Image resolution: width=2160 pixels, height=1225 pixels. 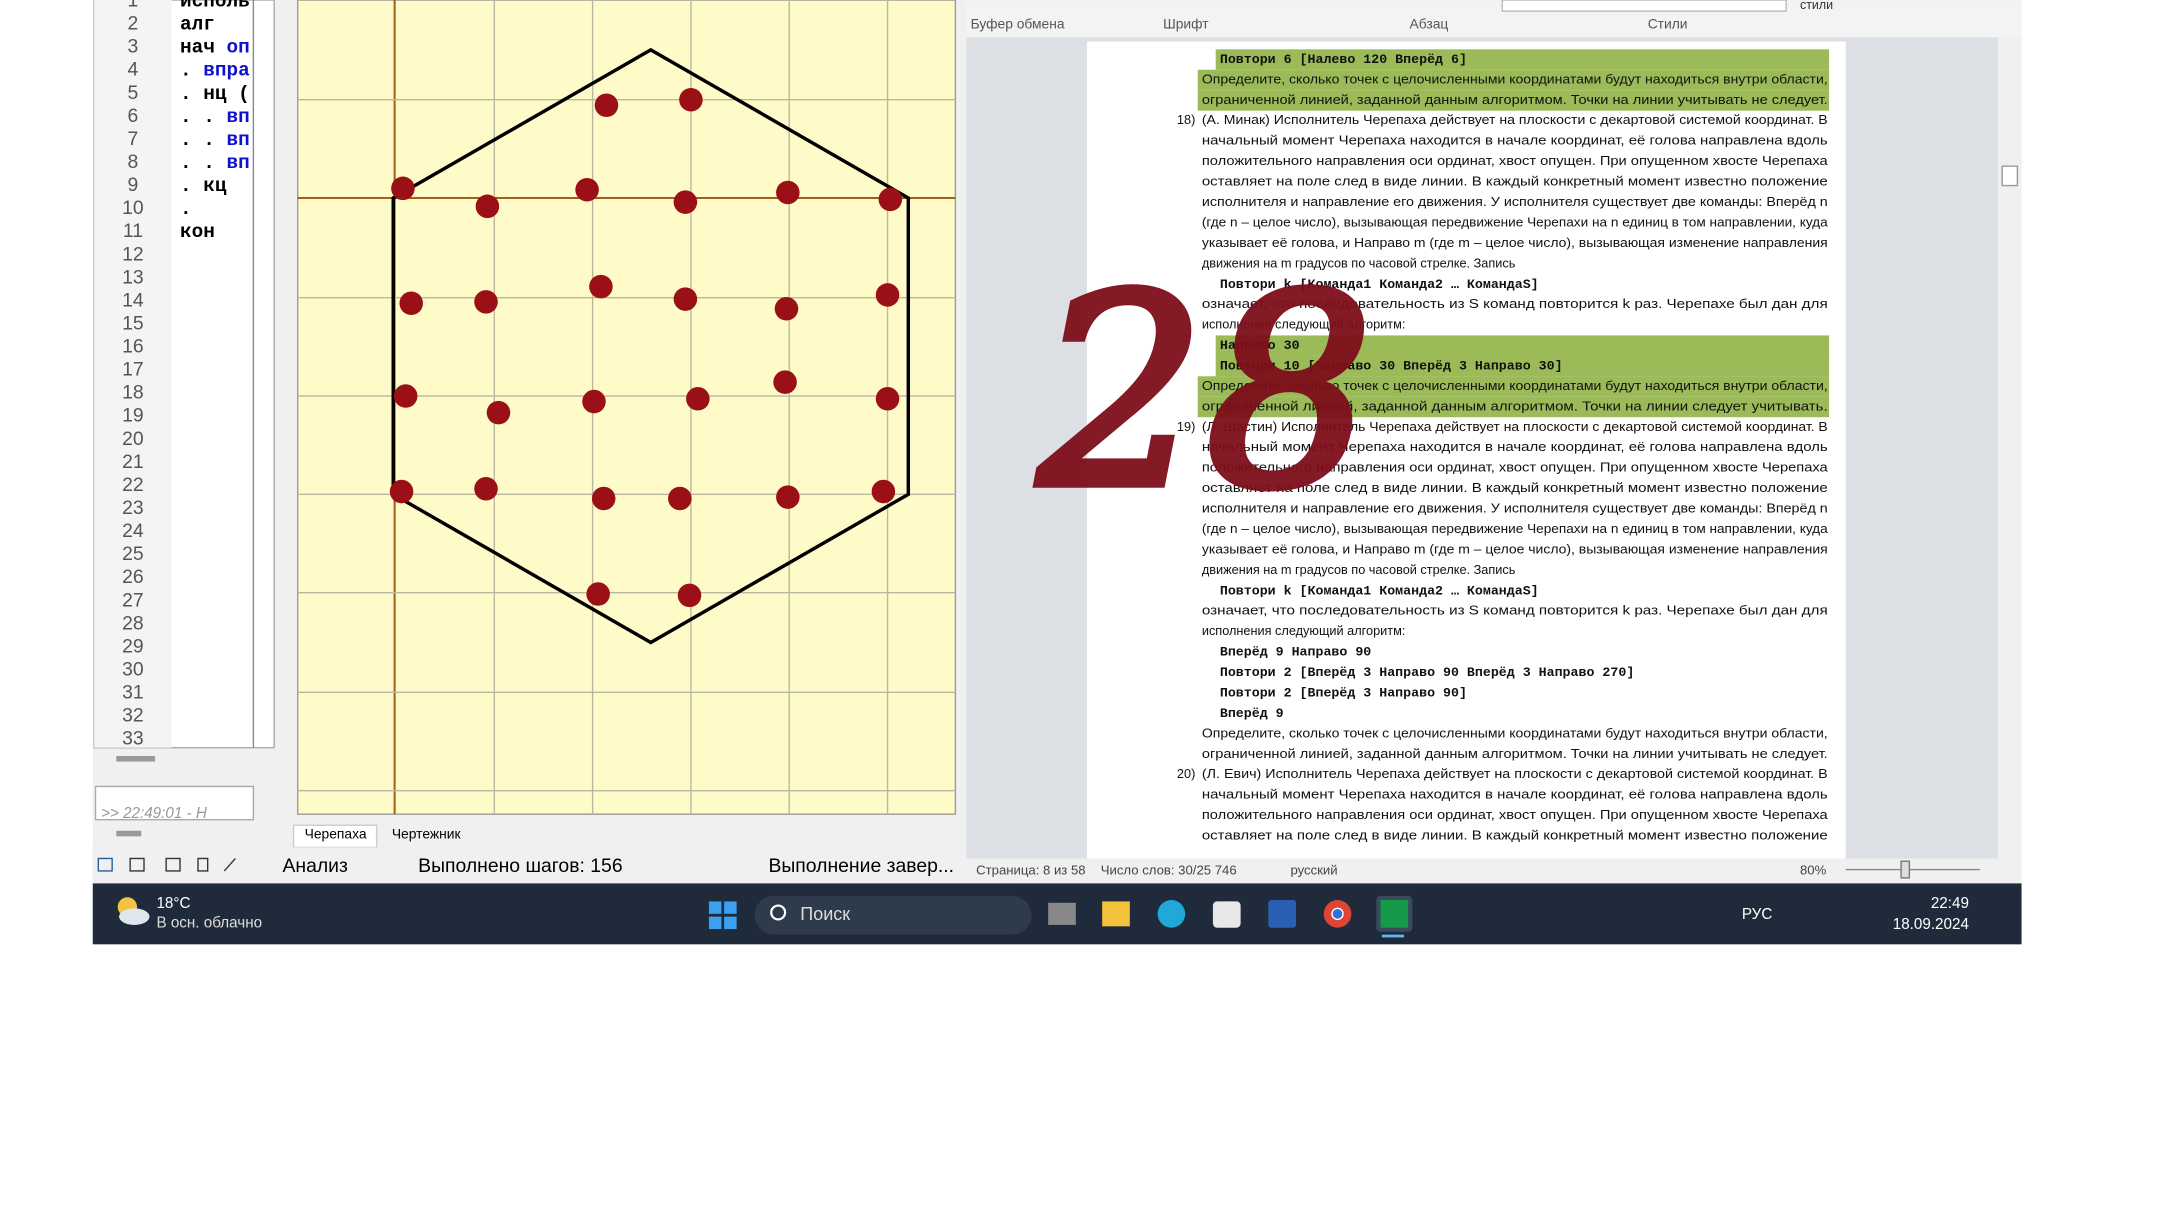 I want to click on line-number: 13, so click(x=133, y=277).